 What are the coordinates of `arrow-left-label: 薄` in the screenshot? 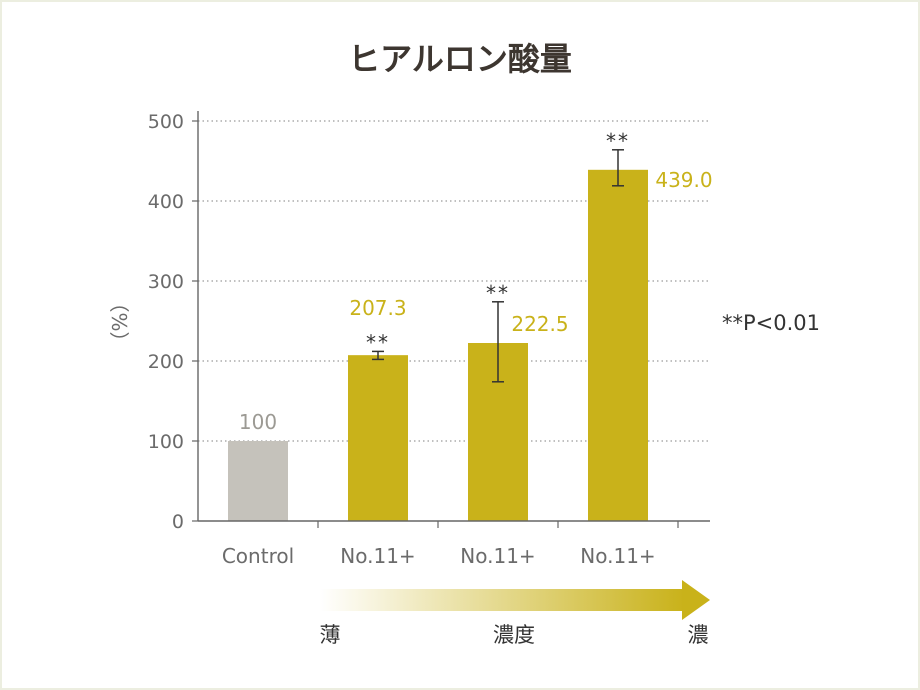 It's located at (330, 635).